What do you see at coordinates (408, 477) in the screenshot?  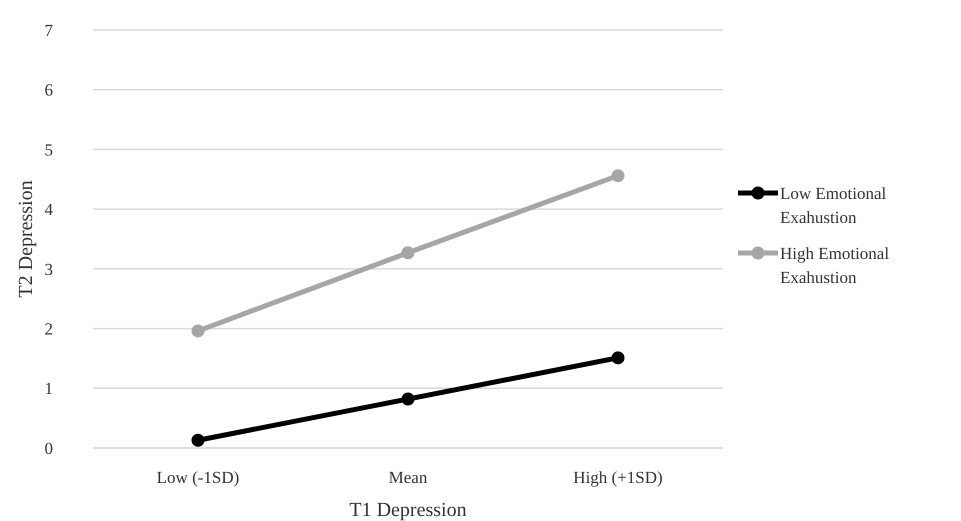 I see `x-tick-label: Mean` at bounding box center [408, 477].